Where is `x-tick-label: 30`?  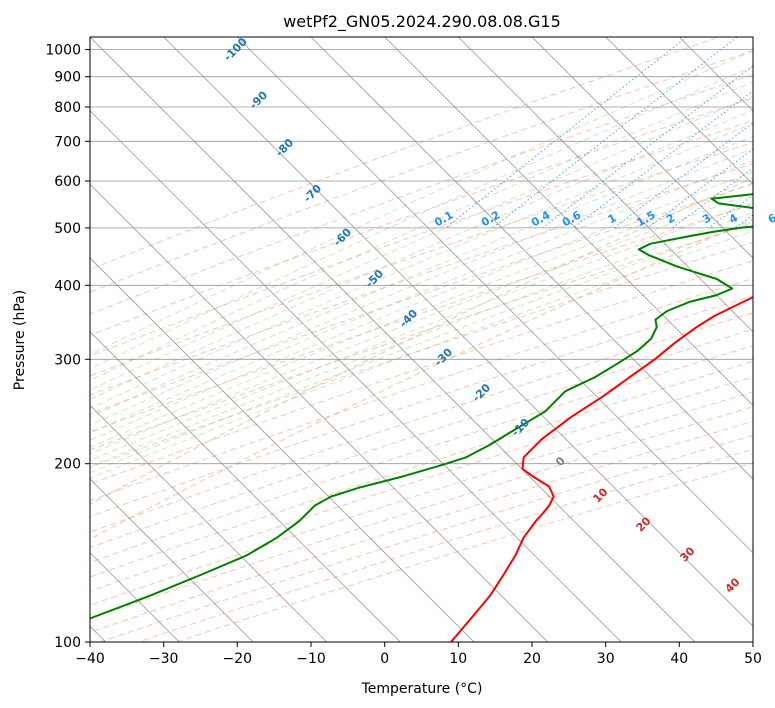 x-tick-label: 30 is located at coordinates (606, 659).